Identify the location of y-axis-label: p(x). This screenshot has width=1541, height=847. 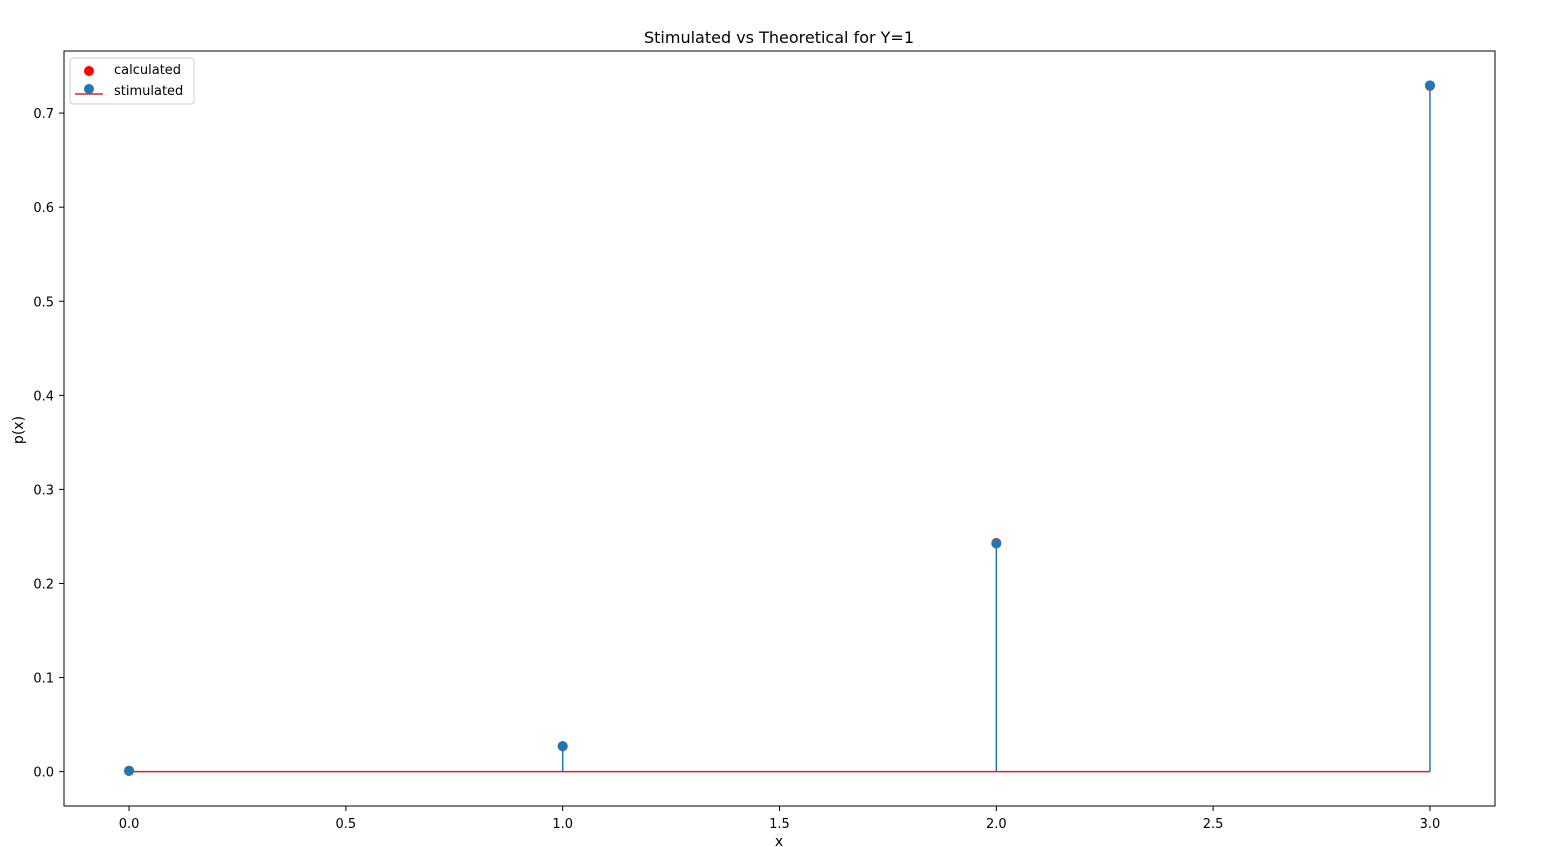
(19, 430).